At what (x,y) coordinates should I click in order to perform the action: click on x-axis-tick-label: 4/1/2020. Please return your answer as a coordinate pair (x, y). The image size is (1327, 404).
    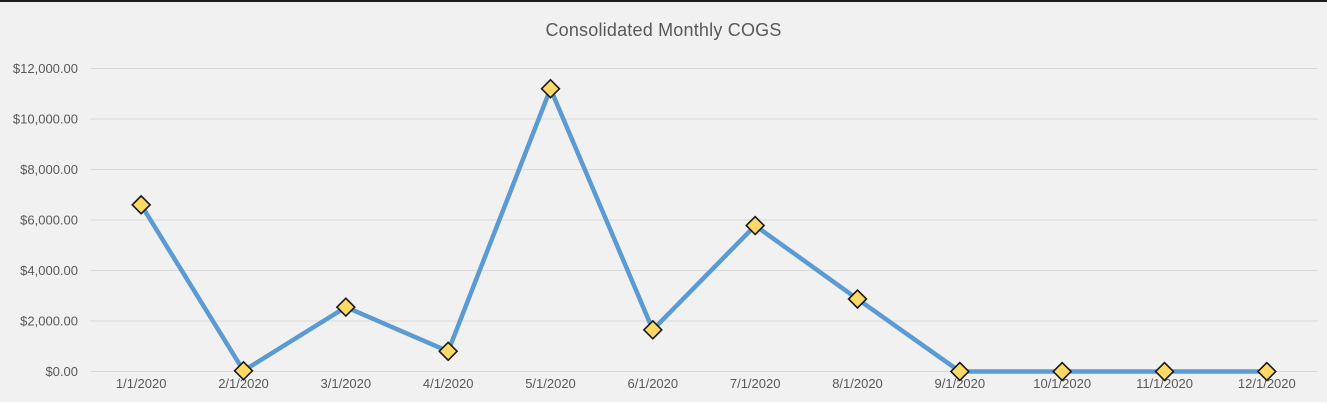
    Looking at the image, I should click on (448, 383).